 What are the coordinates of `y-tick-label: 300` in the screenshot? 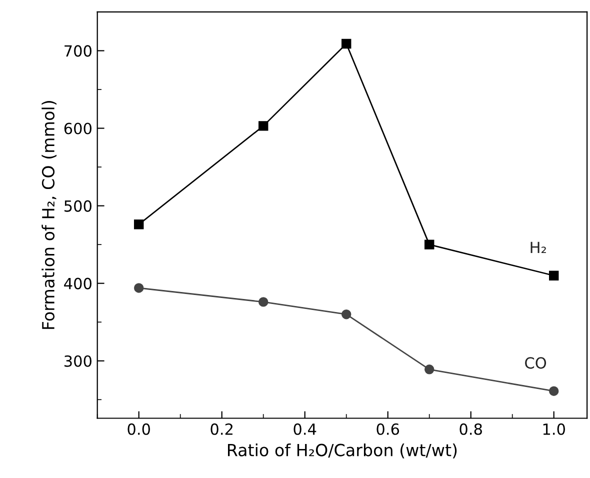 It's located at (78, 361).